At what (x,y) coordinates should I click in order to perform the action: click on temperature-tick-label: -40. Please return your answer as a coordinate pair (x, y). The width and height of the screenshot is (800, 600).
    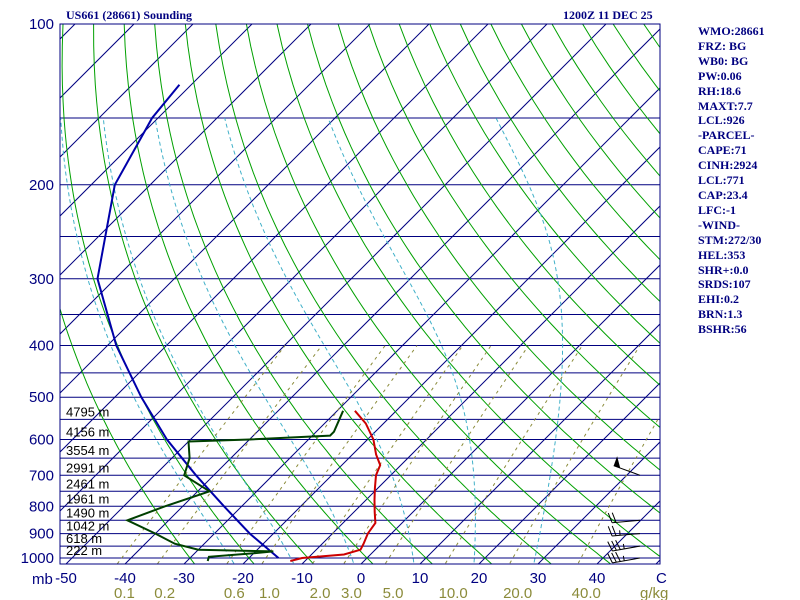
    Looking at the image, I should click on (125, 578).